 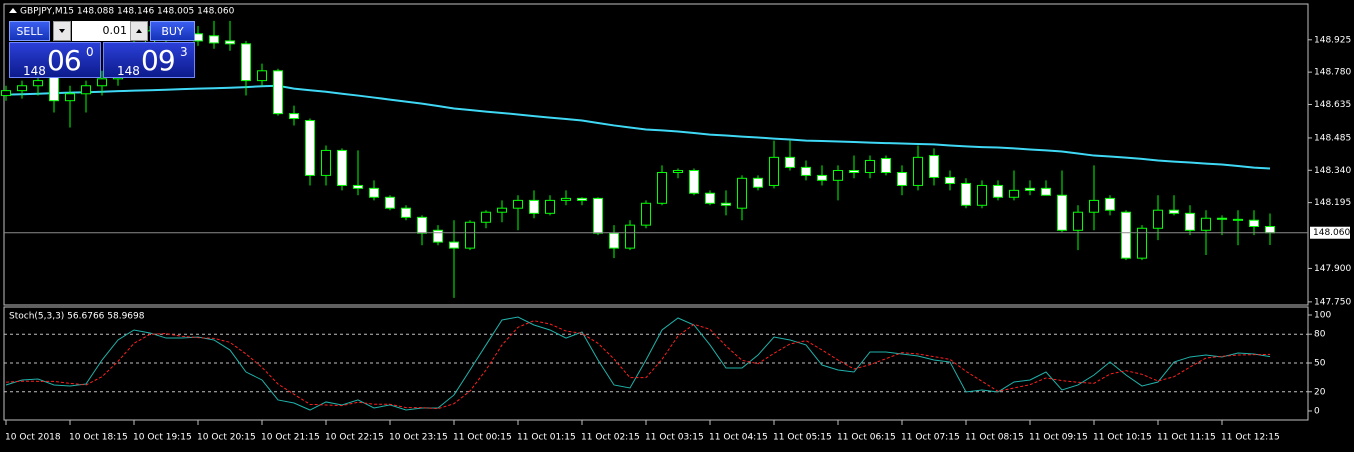 I want to click on bid-price: 148 06 0, so click(x=55, y=60).